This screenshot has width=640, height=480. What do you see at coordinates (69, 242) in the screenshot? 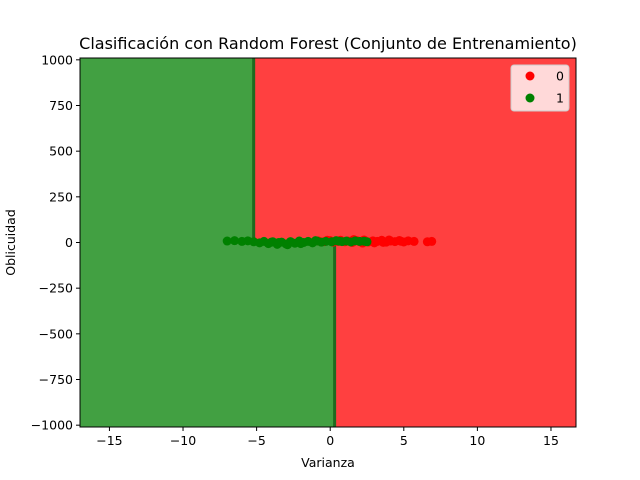
I see `y-tick-label: 0` at bounding box center [69, 242].